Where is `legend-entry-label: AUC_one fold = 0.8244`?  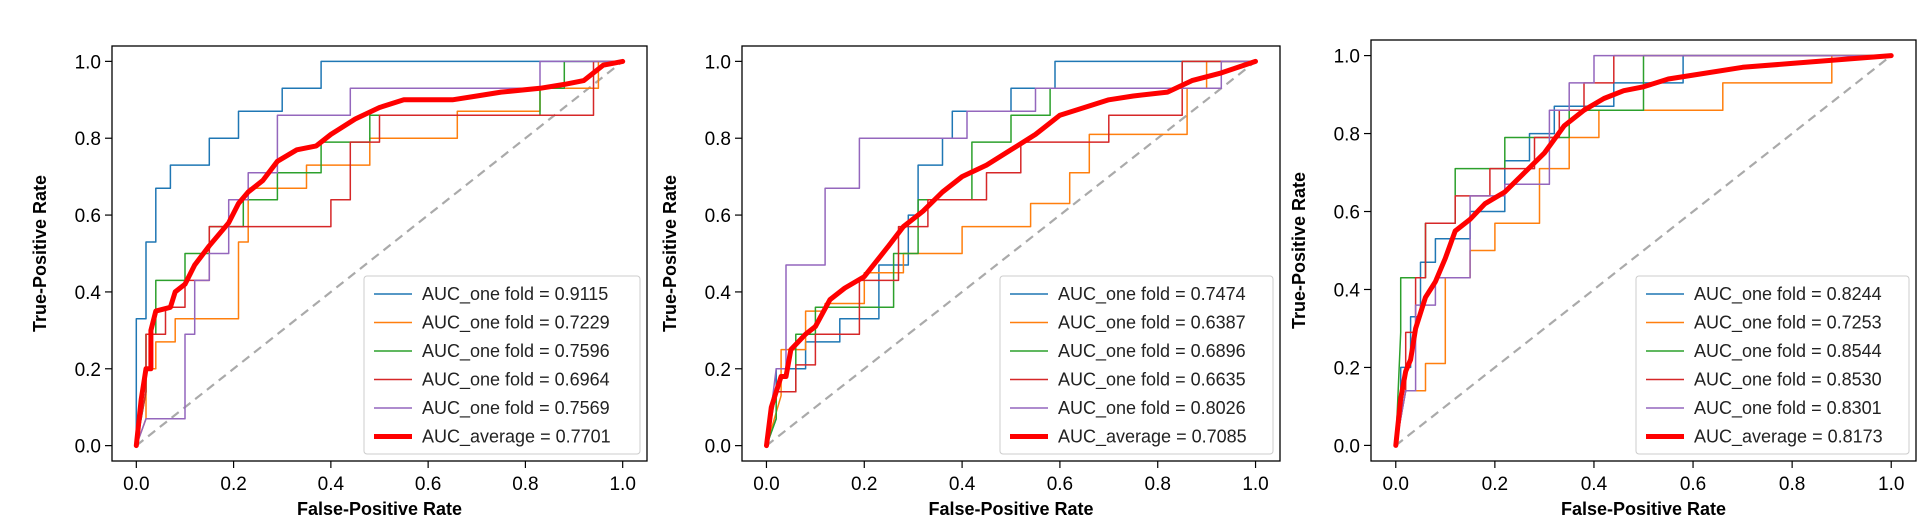 legend-entry-label: AUC_one fold = 0.8244 is located at coordinates (1788, 294).